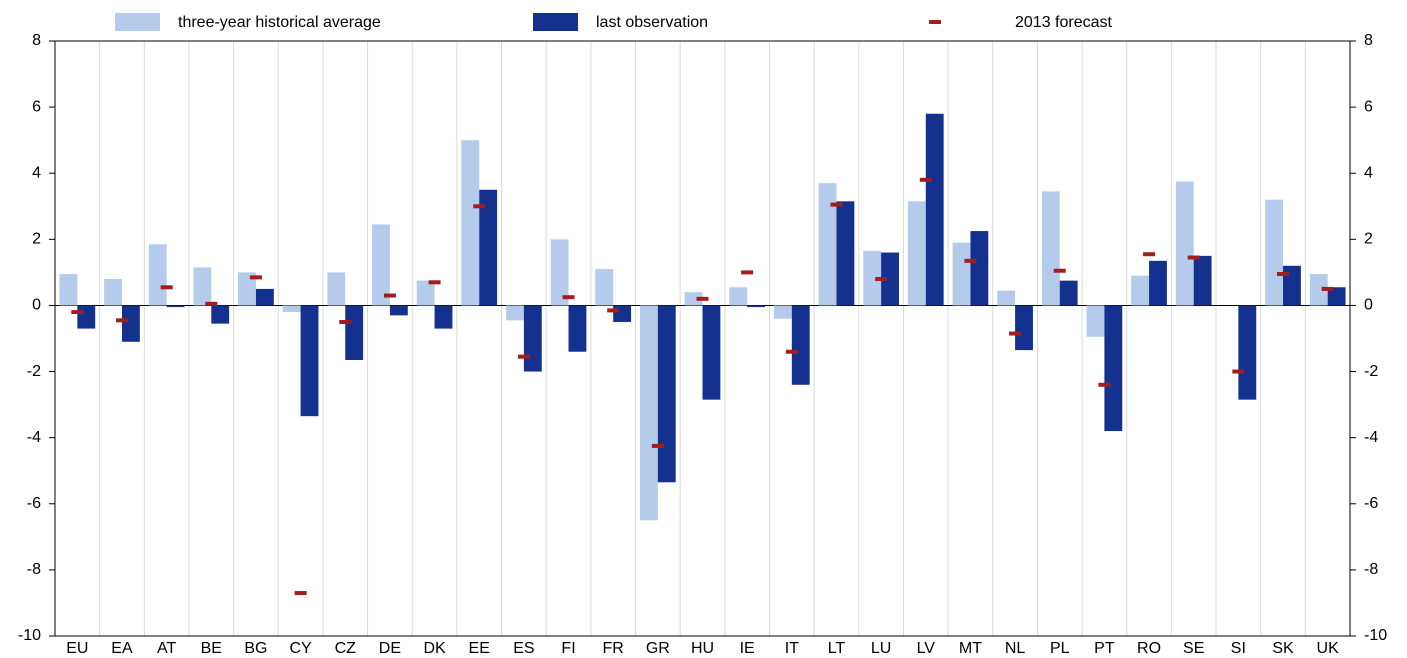 This screenshot has width=1407, height=658. What do you see at coordinates (1060, 648) in the screenshot?
I see `x-tick-label: PL` at bounding box center [1060, 648].